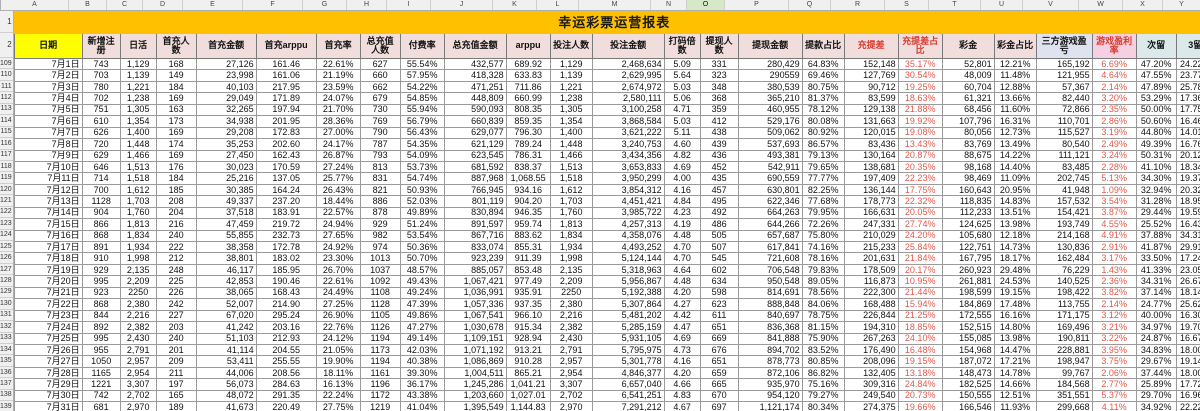 The image size is (1200, 411). I want to click on cell-r17-c21: 162,484, so click(1064, 258).